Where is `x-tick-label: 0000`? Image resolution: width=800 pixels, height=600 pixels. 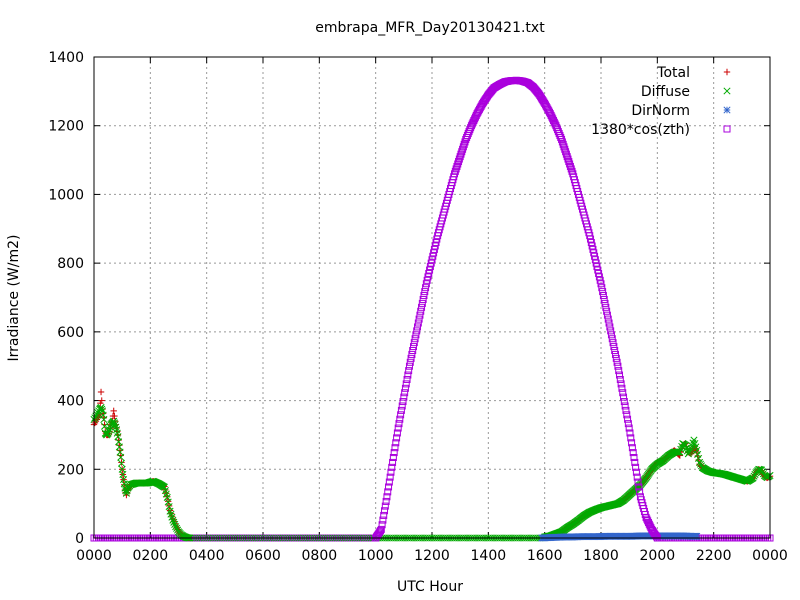 x-tick-label: 0000 is located at coordinates (94, 556).